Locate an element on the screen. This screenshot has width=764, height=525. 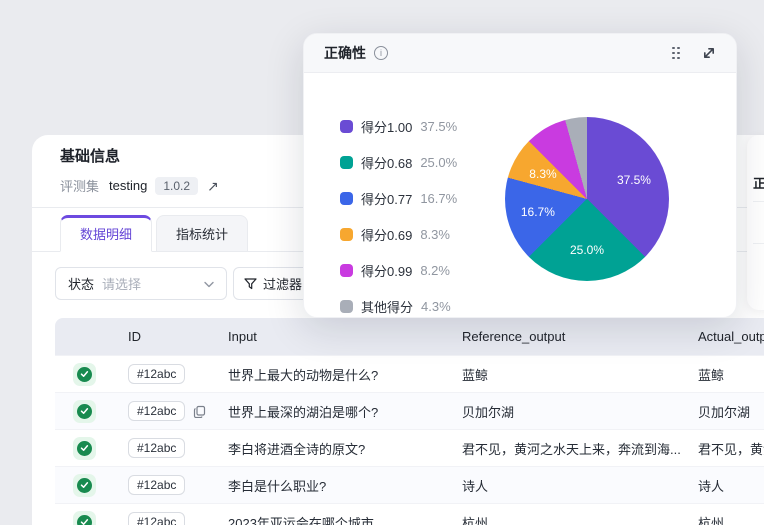
cell-input: 世界上最大的动物是什么? is located at coordinates (303, 375).